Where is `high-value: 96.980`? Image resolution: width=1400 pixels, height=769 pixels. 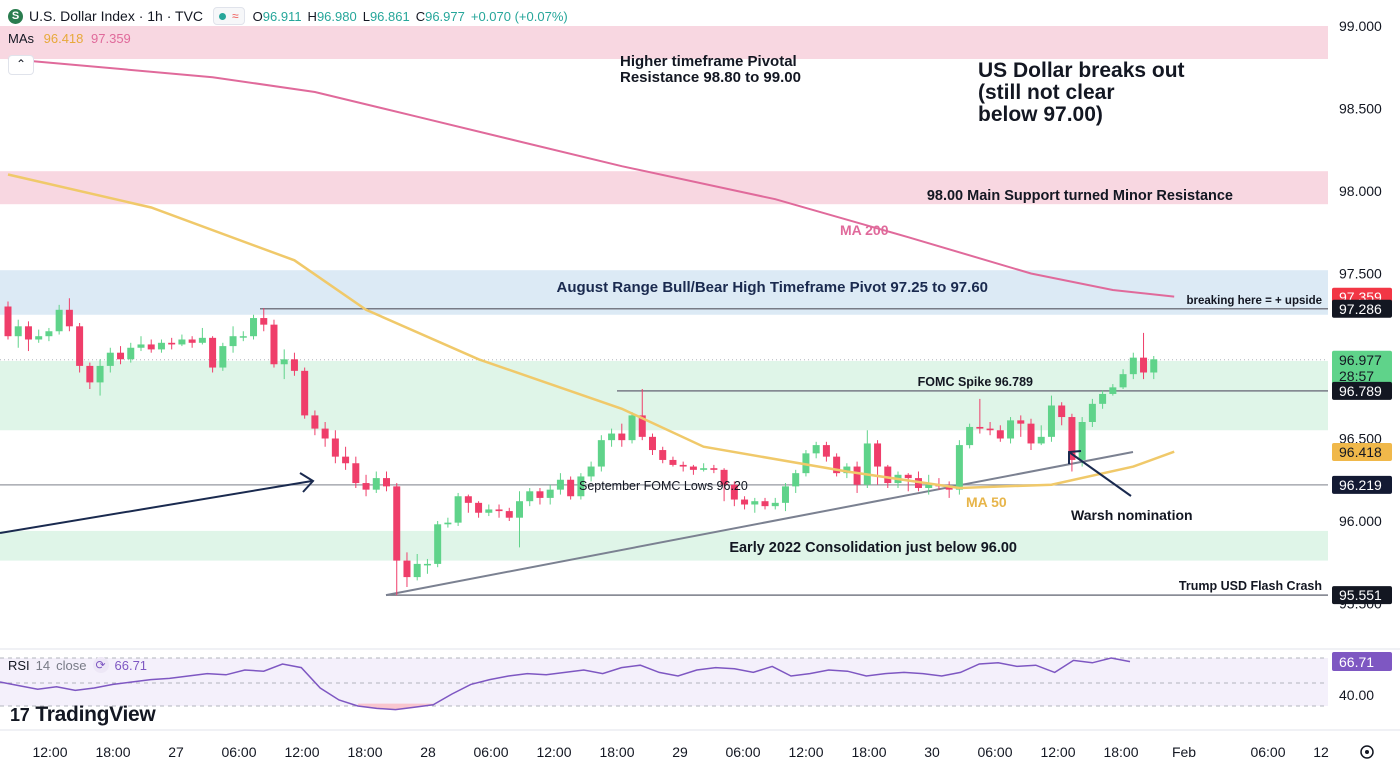
high-value: 96.980 is located at coordinates (336, 16).